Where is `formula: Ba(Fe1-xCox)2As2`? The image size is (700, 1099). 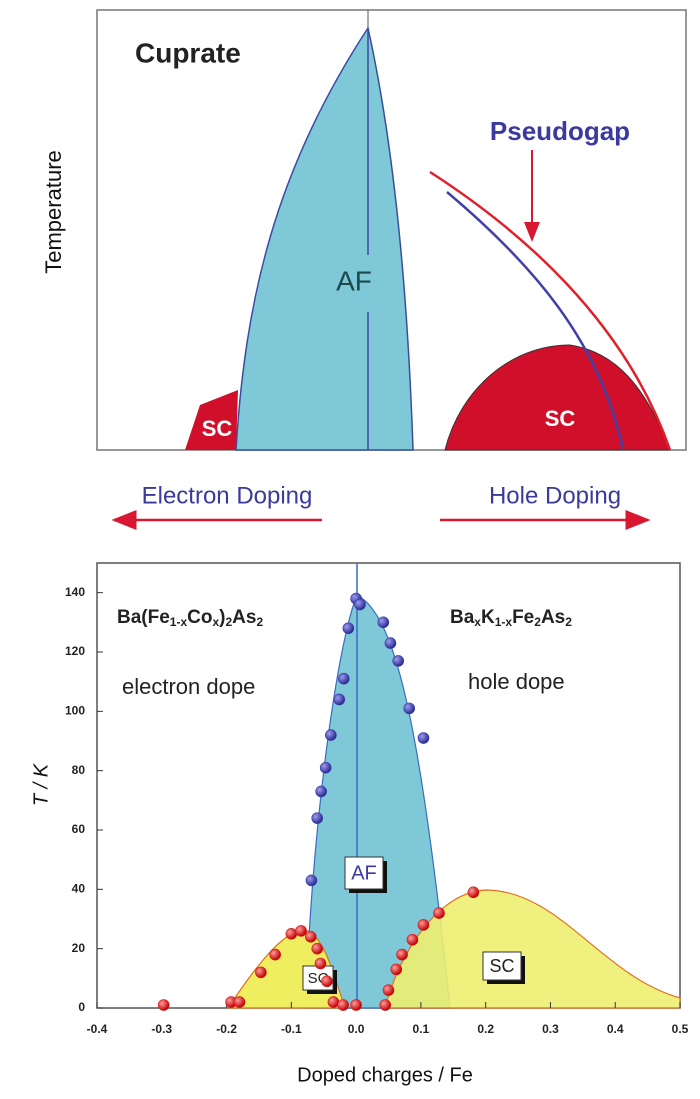
formula: Ba(Fe1-xCox)2As2 is located at coordinates (190, 618).